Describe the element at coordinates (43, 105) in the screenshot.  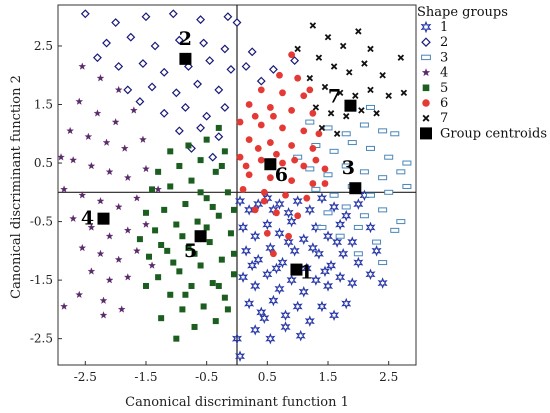
I see `y-tick-label: 1.5` at that location.